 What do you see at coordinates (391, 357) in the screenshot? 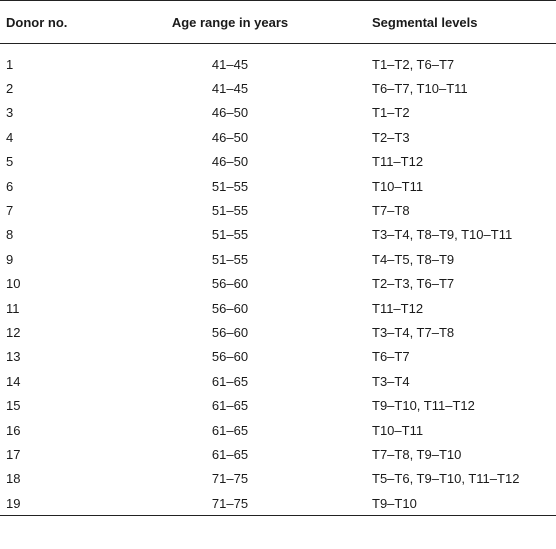
I see `cell-segmental-levels: T6–T7` at bounding box center [391, 357].